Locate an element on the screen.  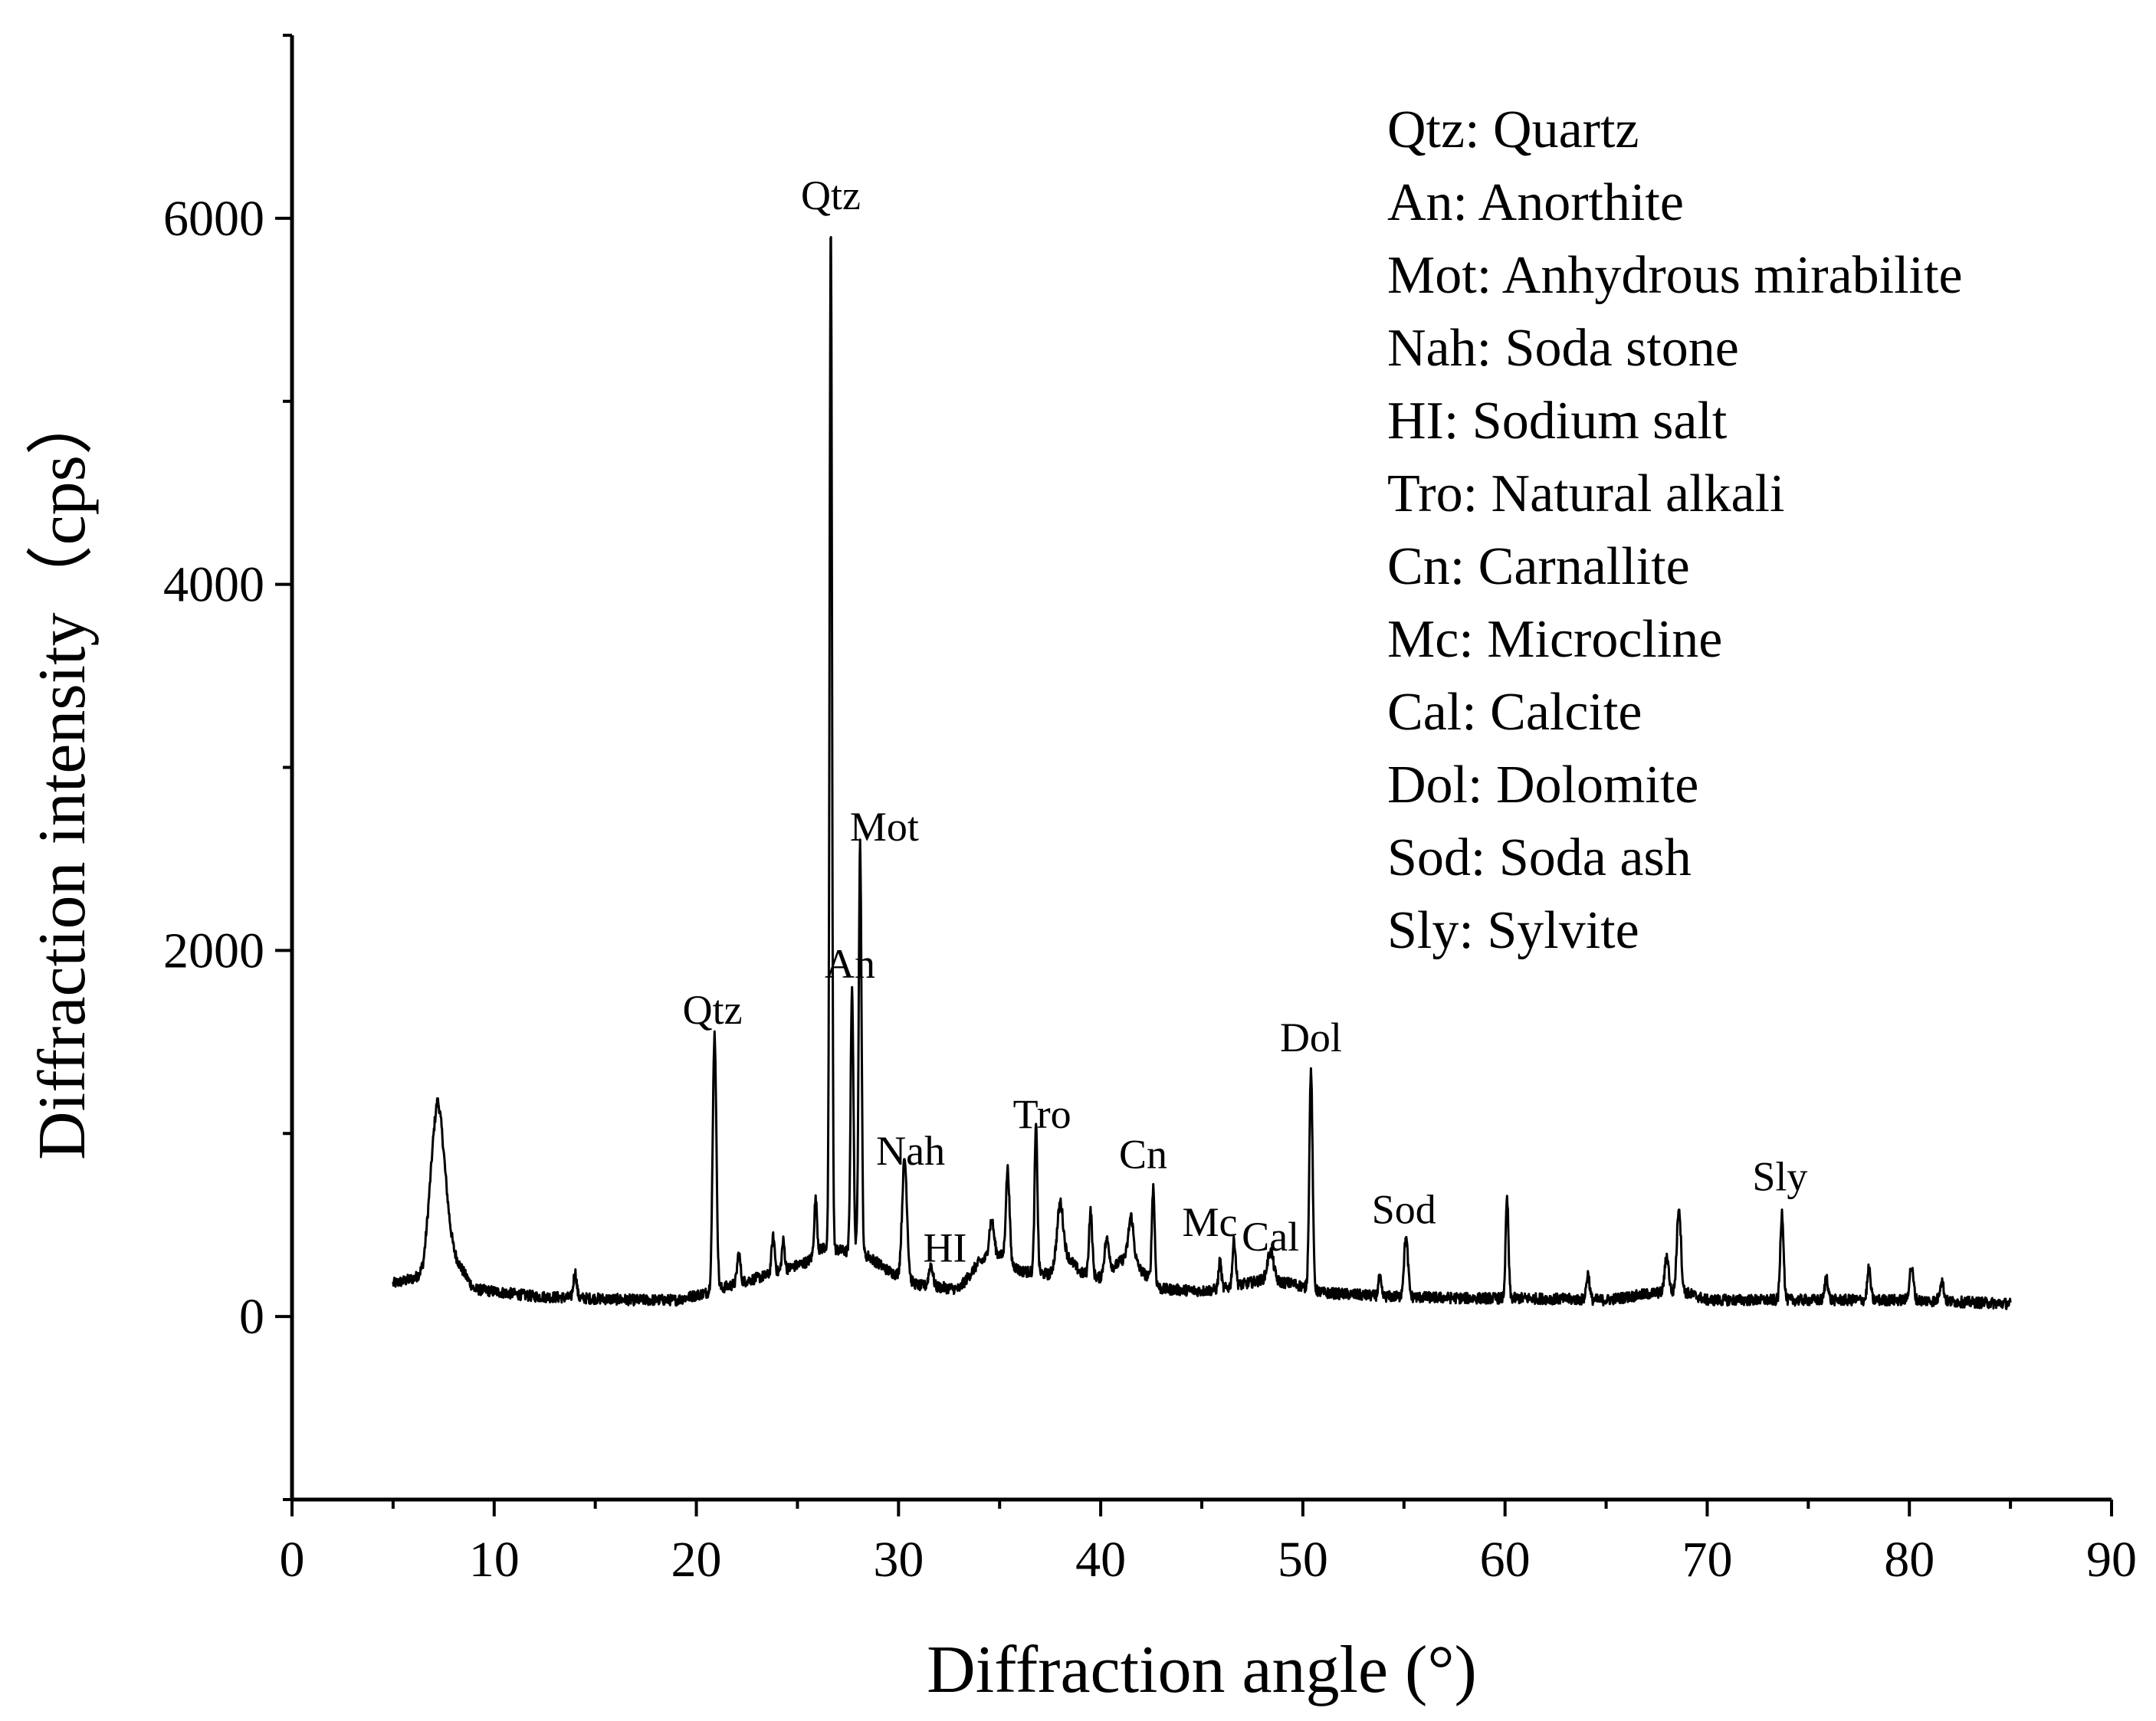
peak-label-hi: HI is located at coordinates (946, 1247).